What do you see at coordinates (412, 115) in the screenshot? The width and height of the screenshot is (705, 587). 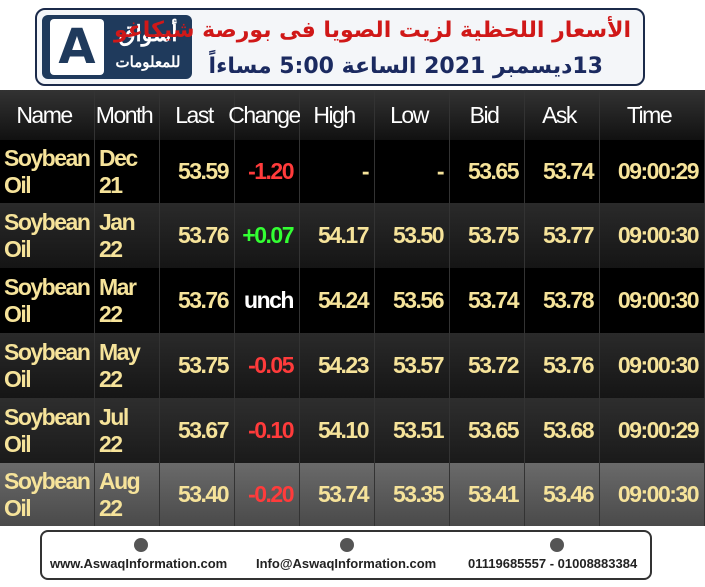 I see `header-cell: Low` at bounding box center [412, 115].